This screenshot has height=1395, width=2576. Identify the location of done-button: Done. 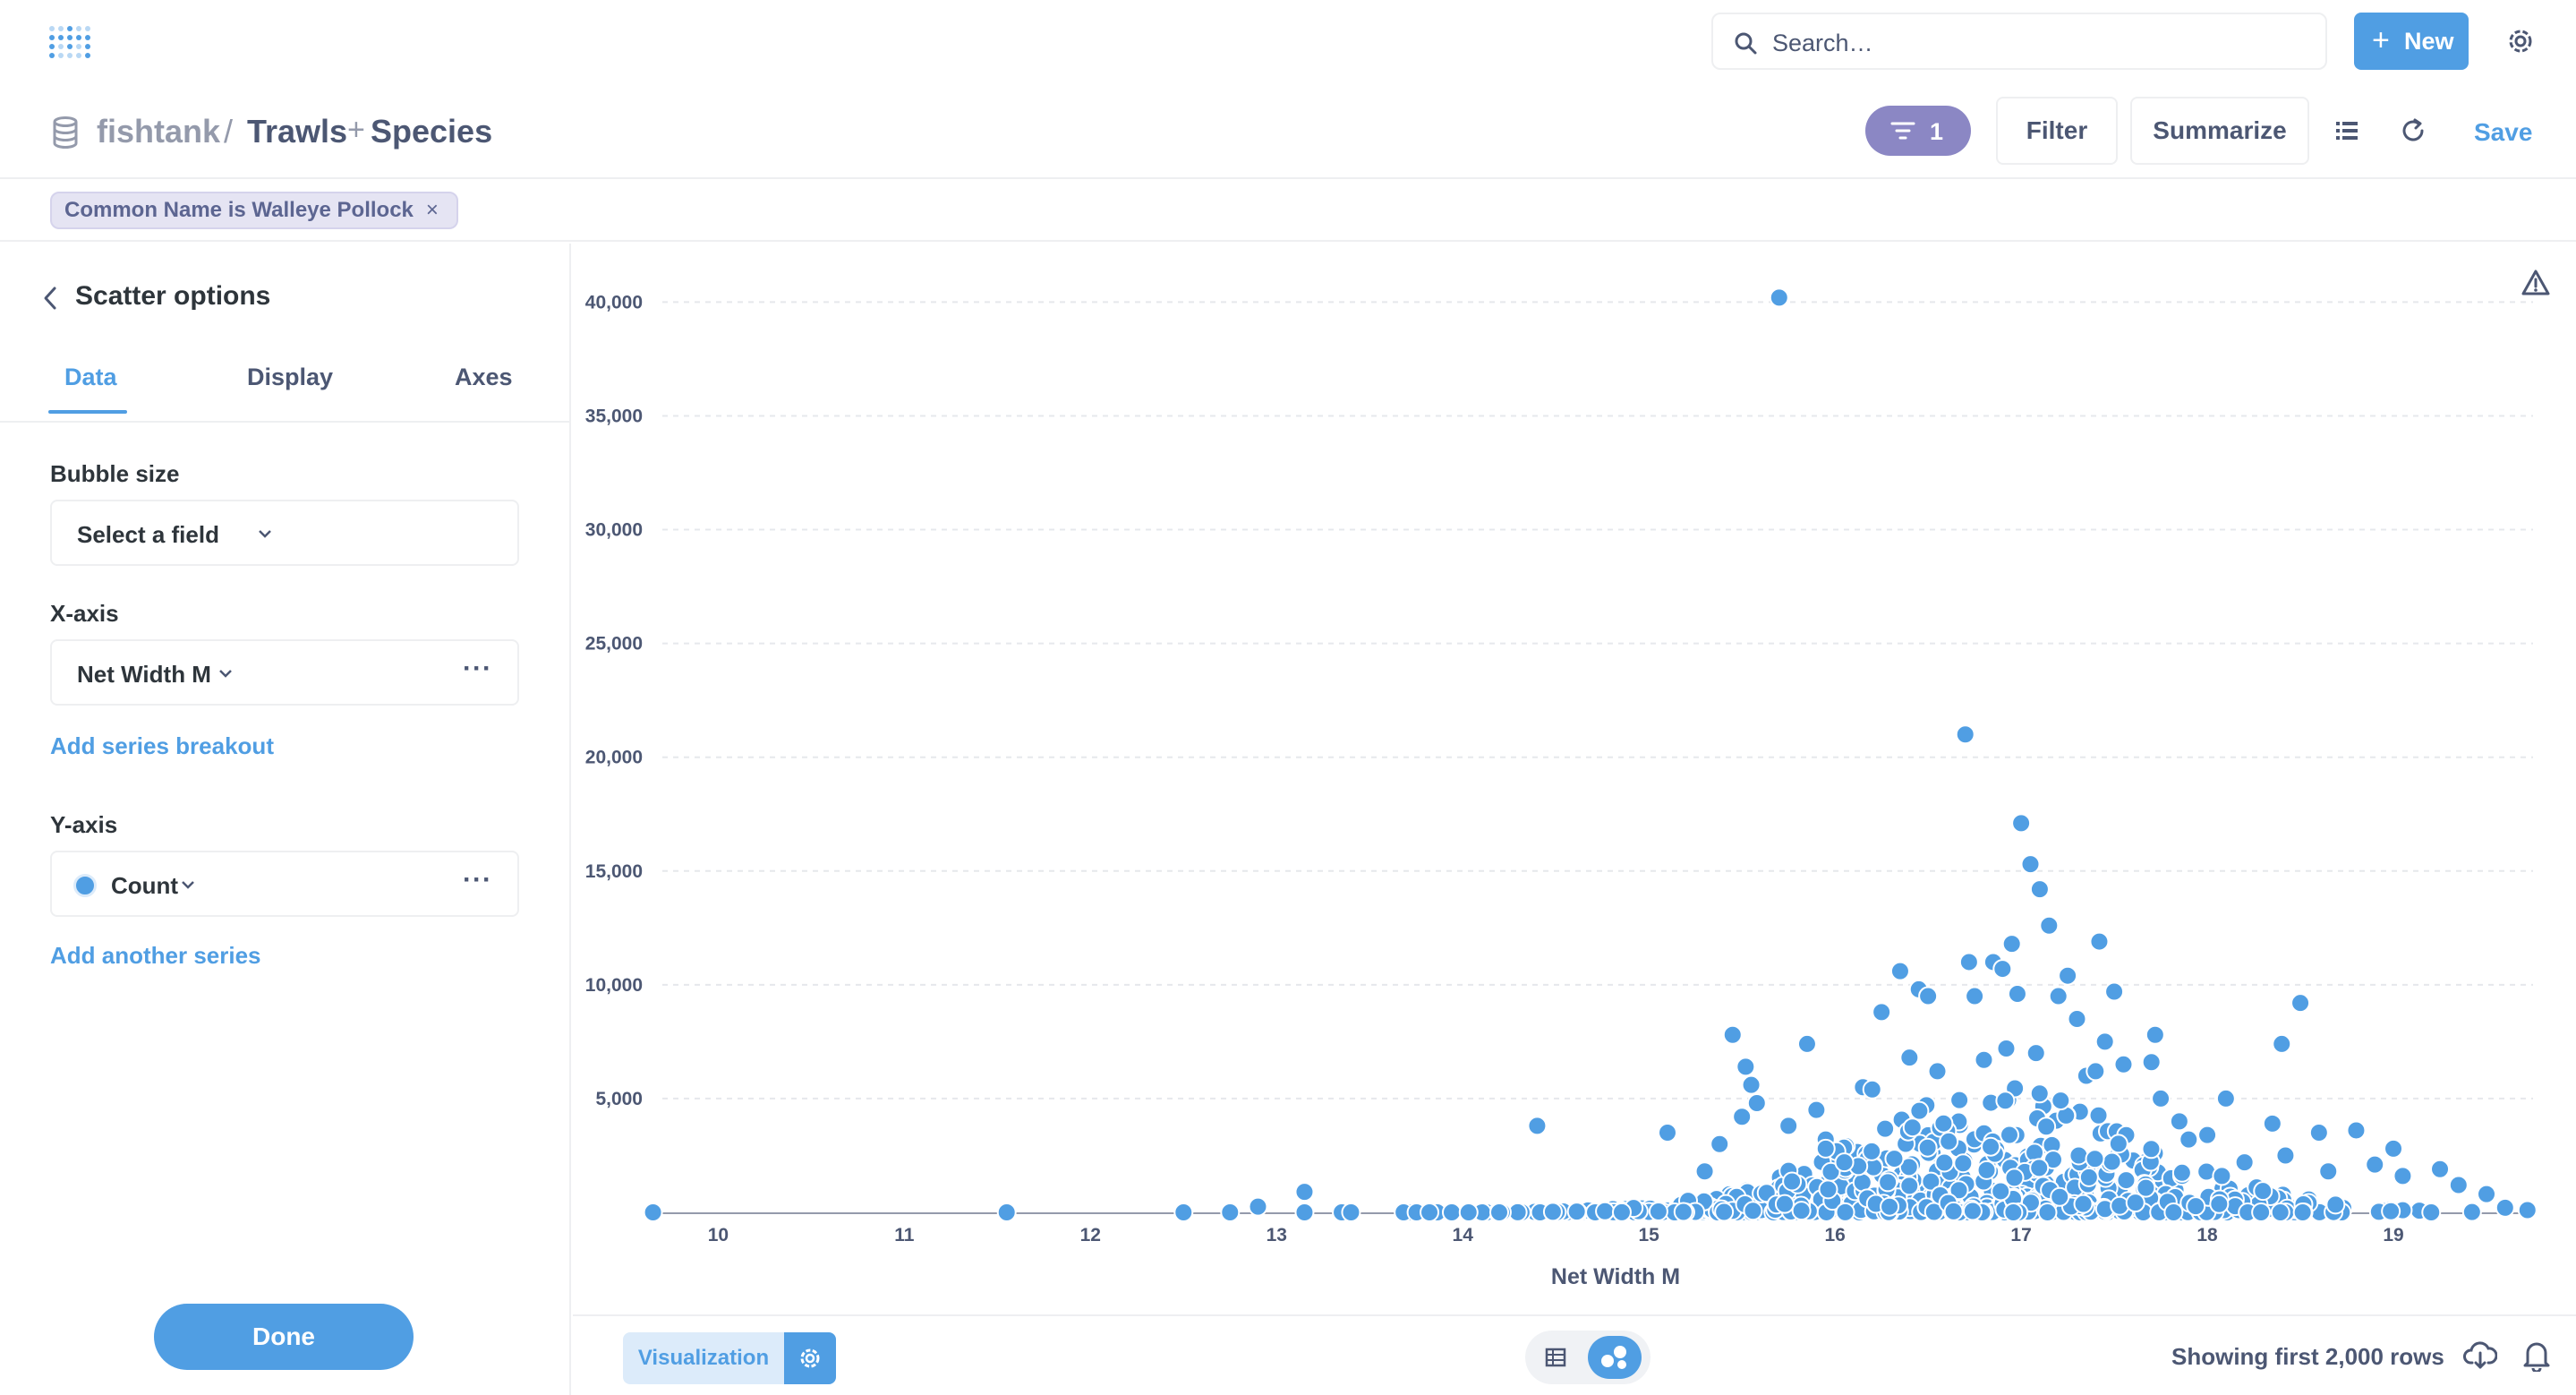
(284, 1337).